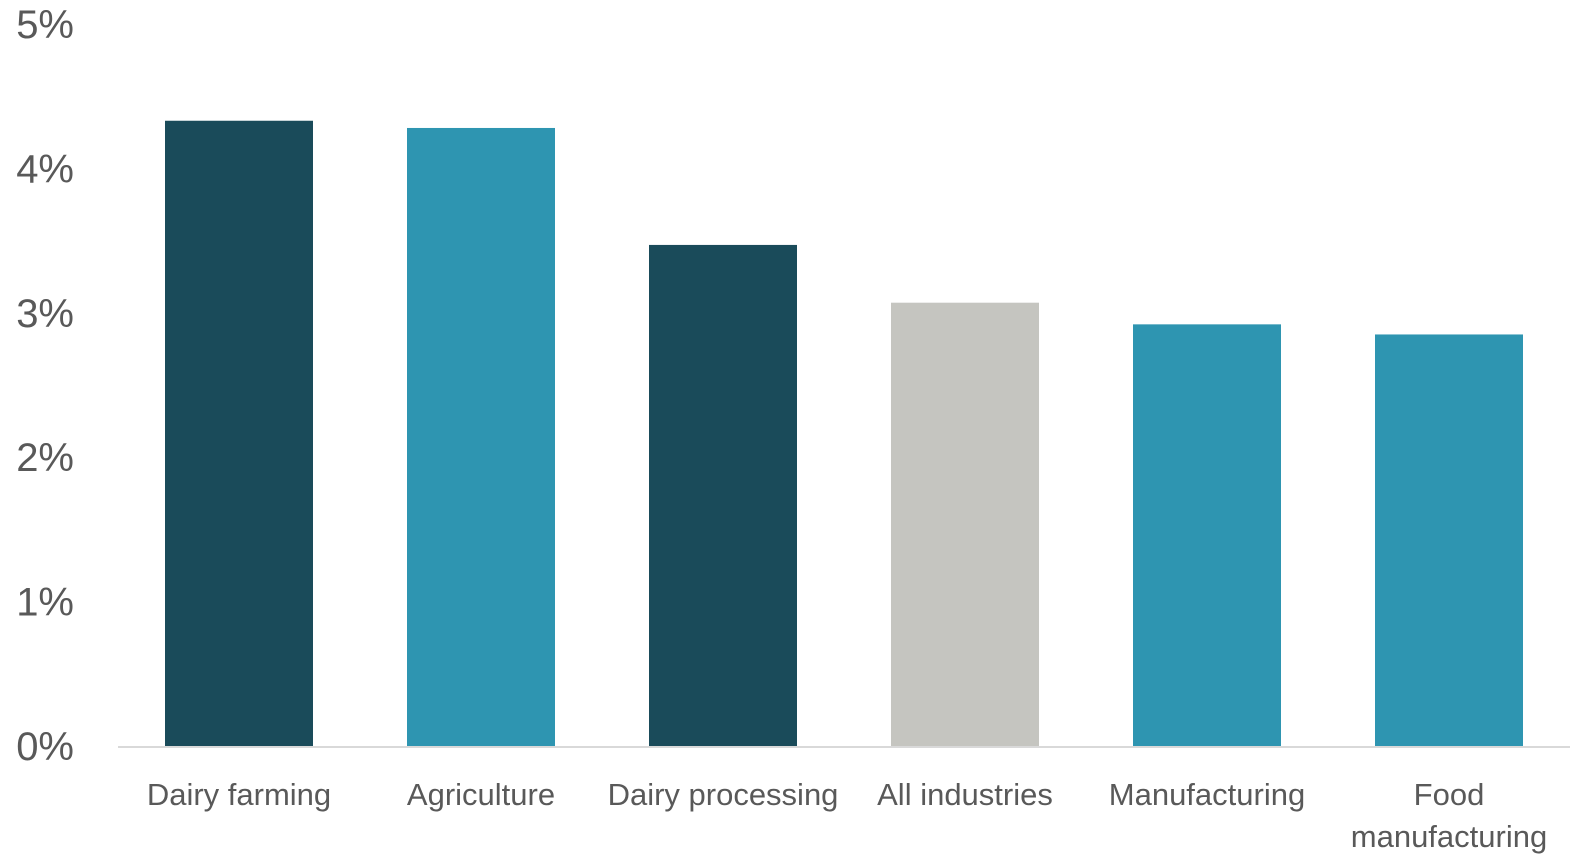 The image size is (1570, 859). What do you see at coordinates (1449, 815) in the screenshot?
I see `x-tick-label: Food manufacturing` at bounding box center [1449, 815].